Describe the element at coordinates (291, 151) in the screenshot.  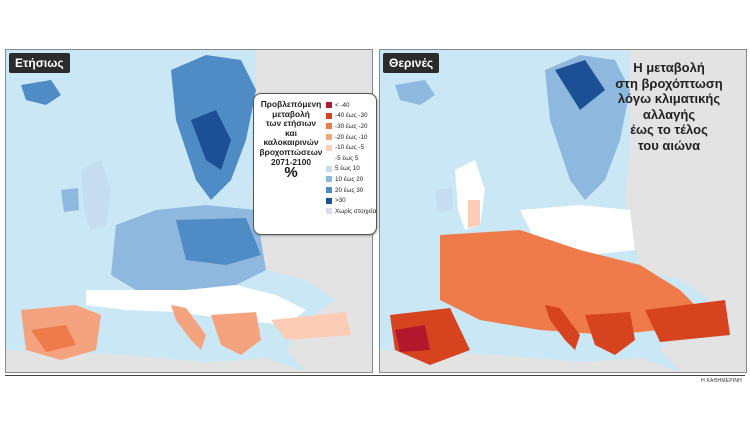
I see `legend-title-line: βροχοπτώσεων` at that location.